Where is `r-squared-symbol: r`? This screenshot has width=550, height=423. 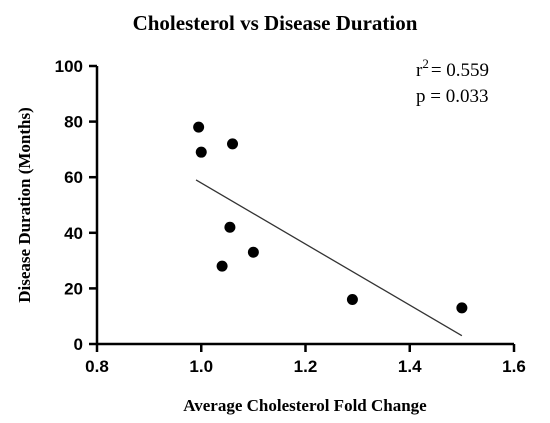
r-squared-symbol: r is located at coordinates (419, 70).